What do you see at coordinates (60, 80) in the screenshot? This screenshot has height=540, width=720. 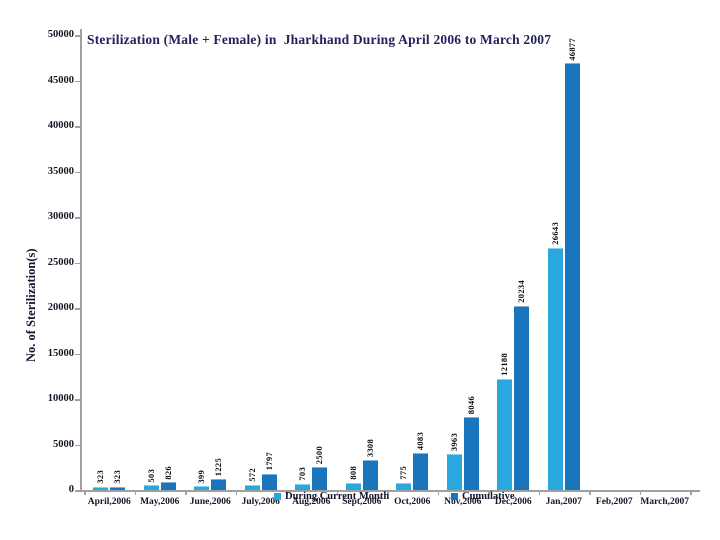 I see `y-axis-tick-label: 45000` at bounding box center [60, 80].